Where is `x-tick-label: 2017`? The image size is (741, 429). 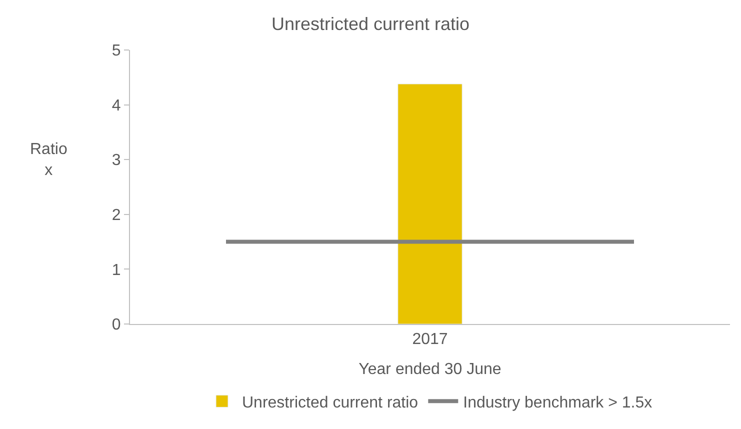
x-tick-label: 2017 is located at coordinates (430, 339).